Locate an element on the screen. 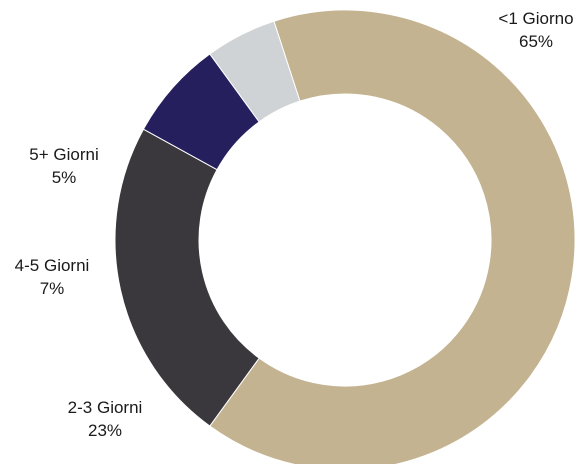 This screenshot has width=579, height=464. slice-value-label-0: 65% is located at coordinates (536, 41).